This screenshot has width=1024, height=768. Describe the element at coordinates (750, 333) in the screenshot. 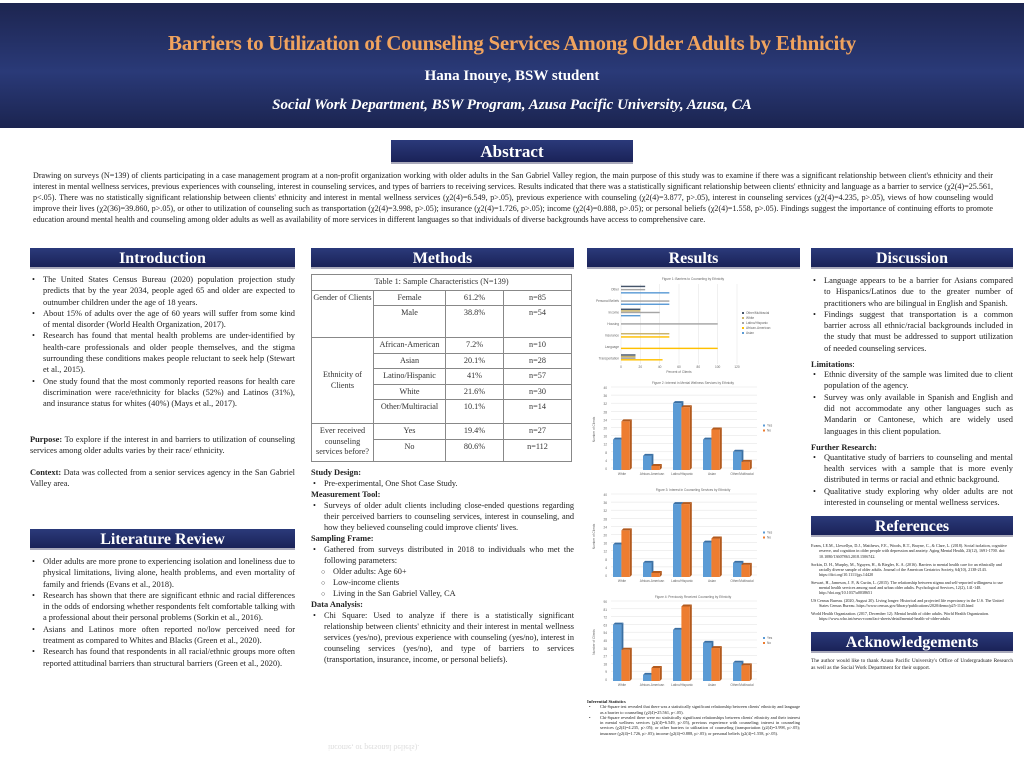

I see `legend-label: Asian` at that location.